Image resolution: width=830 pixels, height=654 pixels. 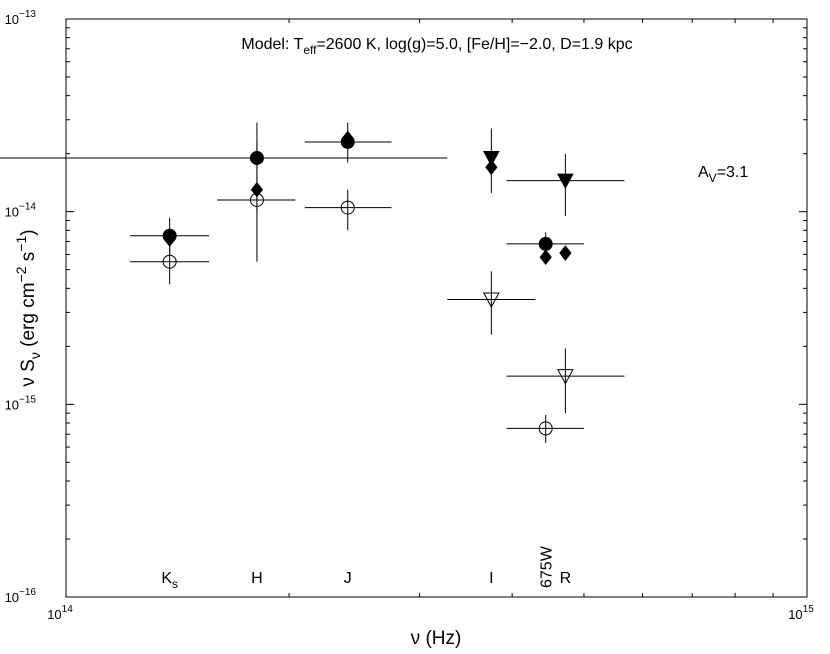 I want to click on data-point-circle-filled, so click(x=348, y=141).